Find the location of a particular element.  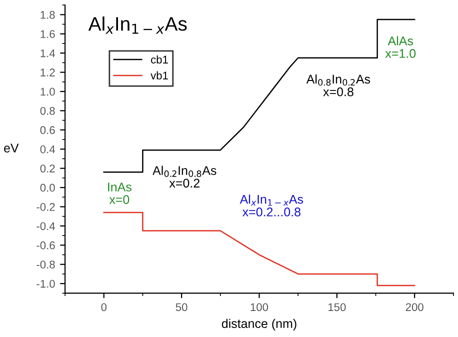

y-tick-label: 1.0 is located at coordinates (47, 92).